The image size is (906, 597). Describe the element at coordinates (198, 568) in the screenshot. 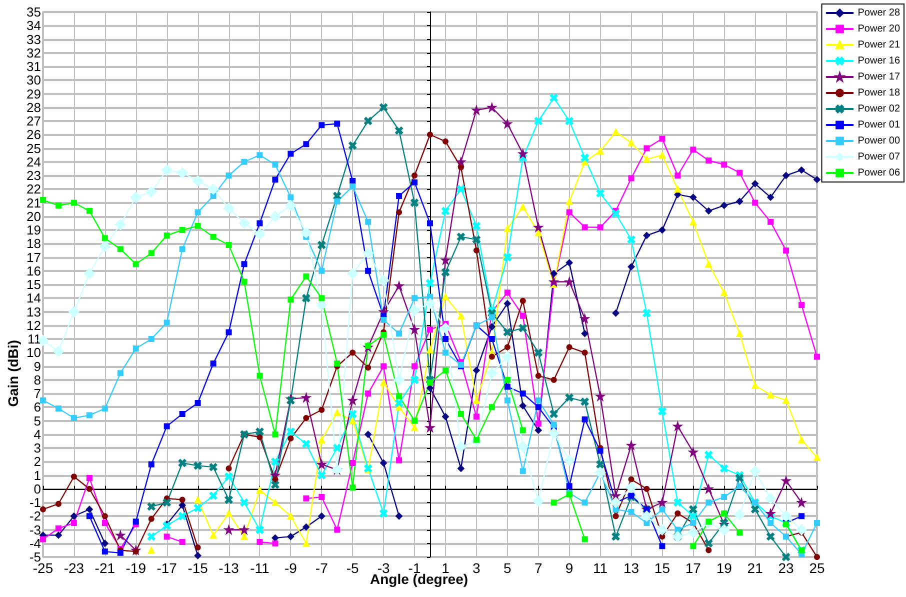

I see `x-tick-label: -15` at that location.